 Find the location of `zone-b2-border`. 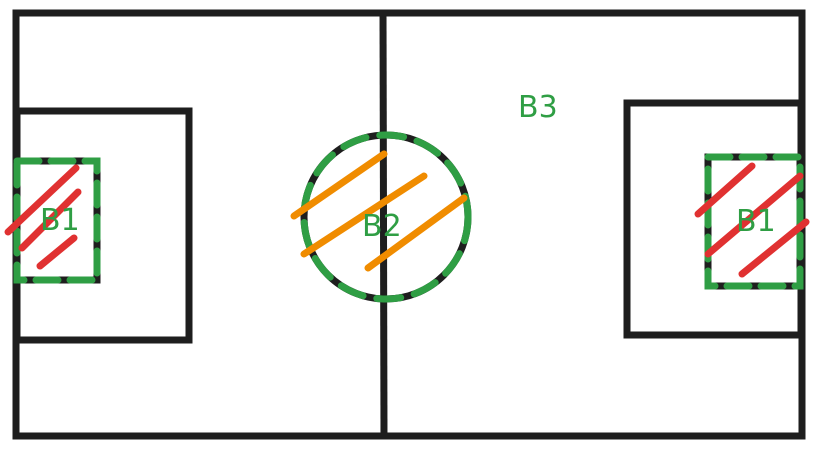

zone-b2-border is located at coordinates (386, 217).